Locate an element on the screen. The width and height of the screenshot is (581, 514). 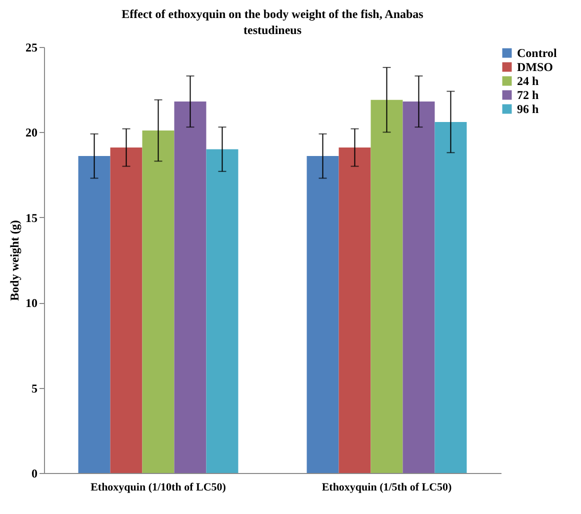
y-tick-label: 5 is located at coordinates (35, 388).